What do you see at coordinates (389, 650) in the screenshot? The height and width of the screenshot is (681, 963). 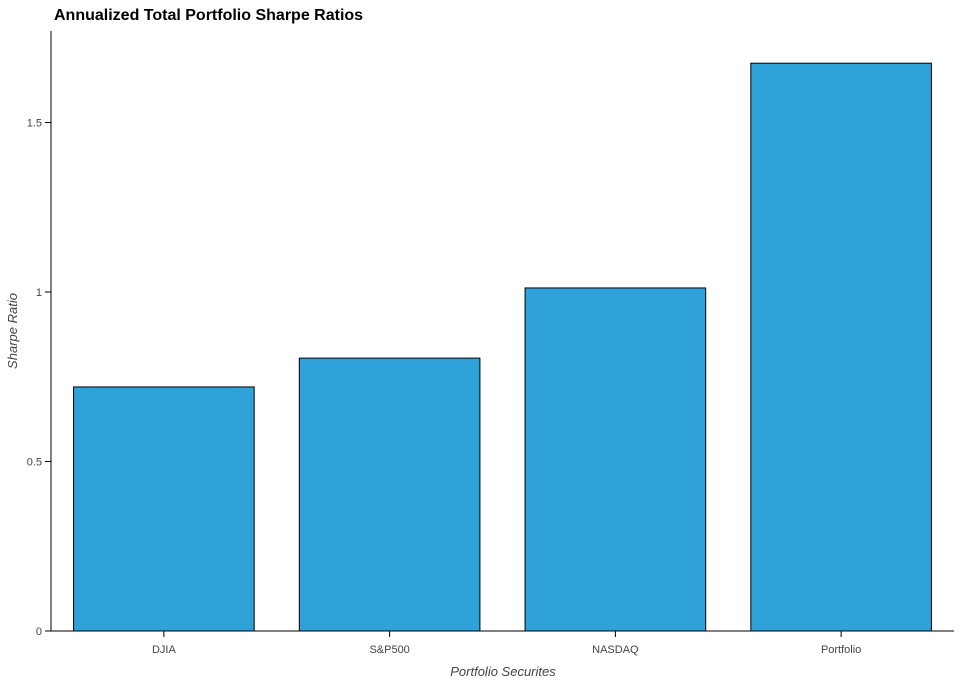 I see `x-tick-label: S&P500` at bounding box center [389, 650].